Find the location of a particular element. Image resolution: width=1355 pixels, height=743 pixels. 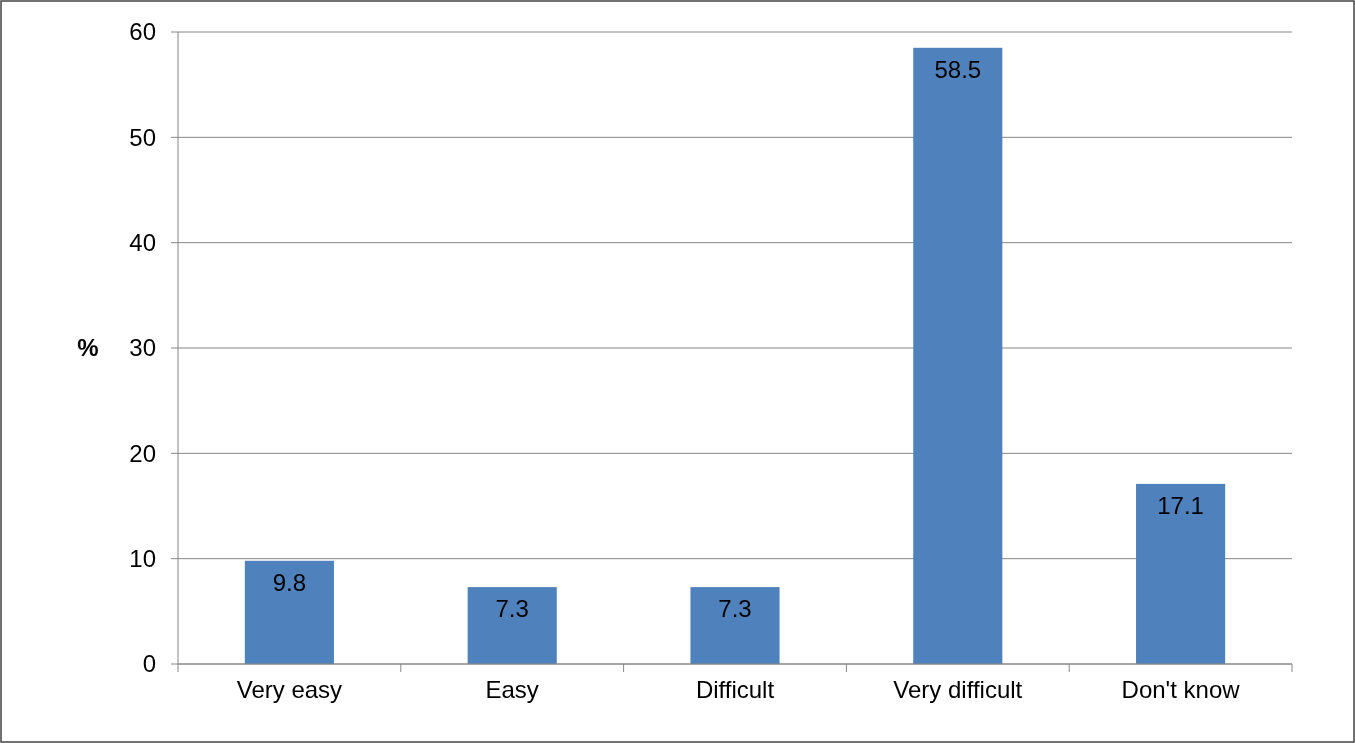

data-label: 58.5 is located at coordinates (958, 69).